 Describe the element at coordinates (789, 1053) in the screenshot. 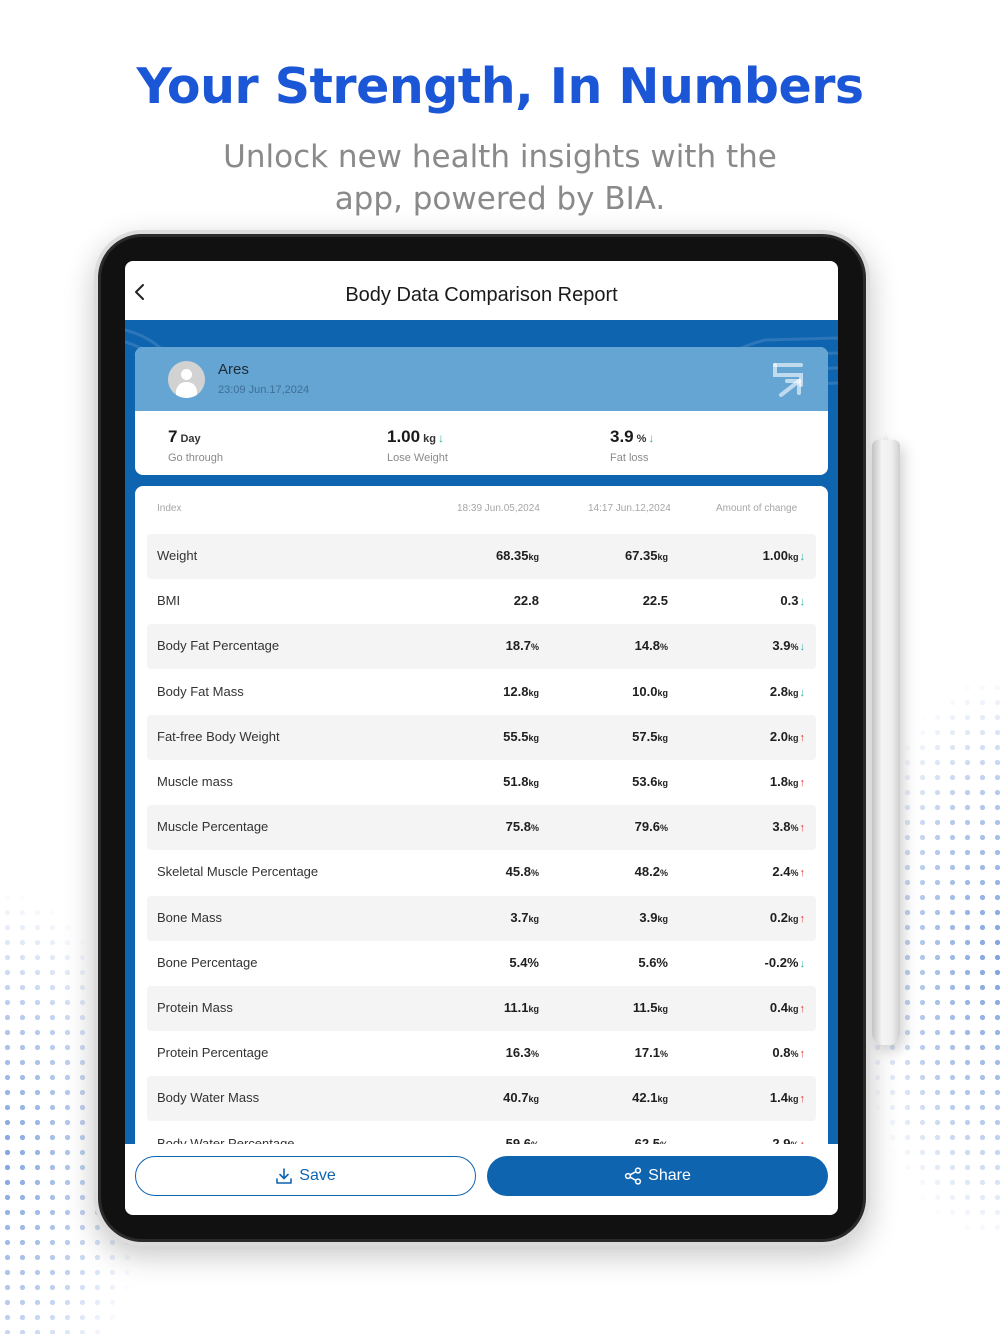

I see `row-value-ch: 0.8%↑` at that location.